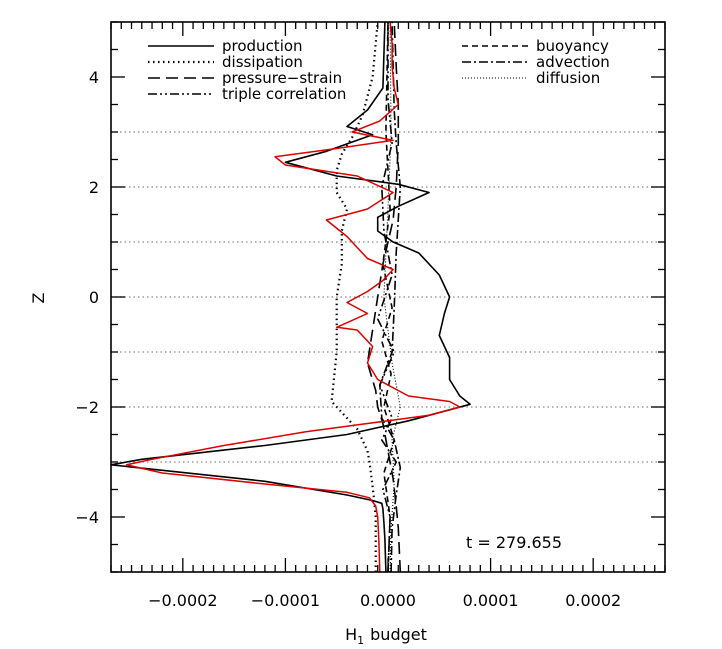 The image size is (722, 649). What do you see at coordinates (38, 297) in the screenshot?
I see `y-axis-label: Z` at bounding box center [38, 297].